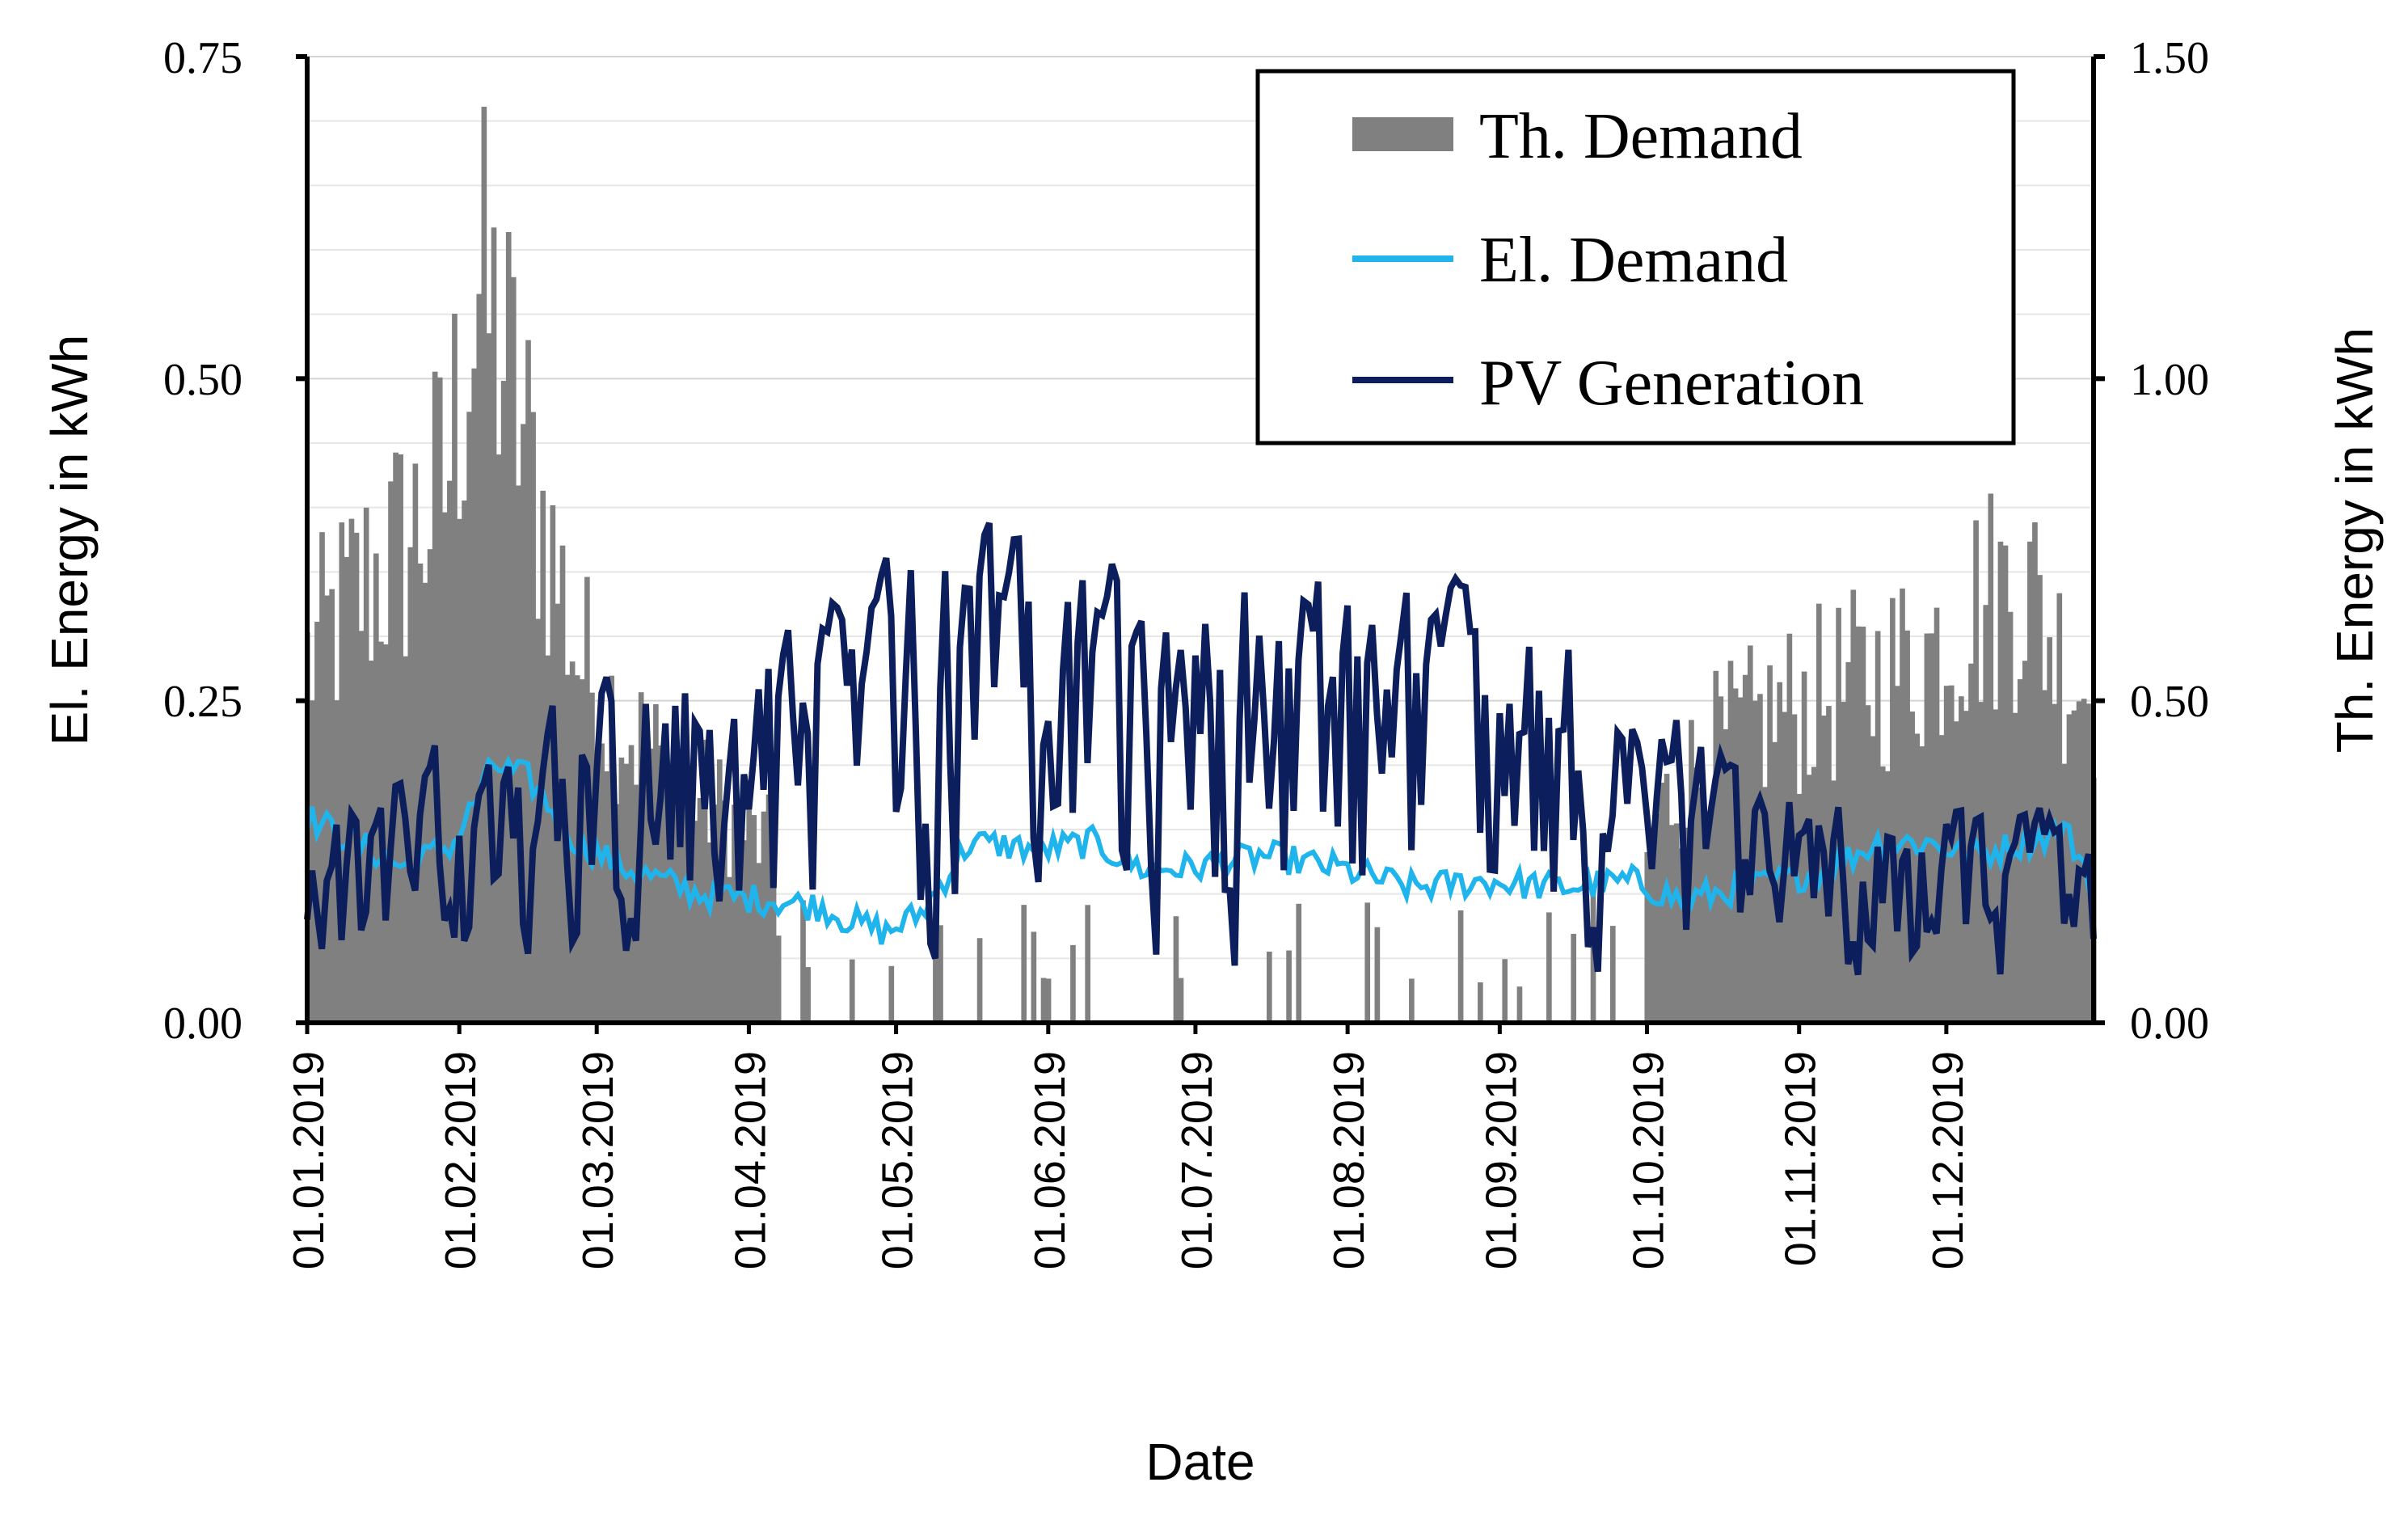 The width and height of the screenshot is (2408, 1516). I want to click on y-left-tick-0: 0.00, so click(202, 1024).